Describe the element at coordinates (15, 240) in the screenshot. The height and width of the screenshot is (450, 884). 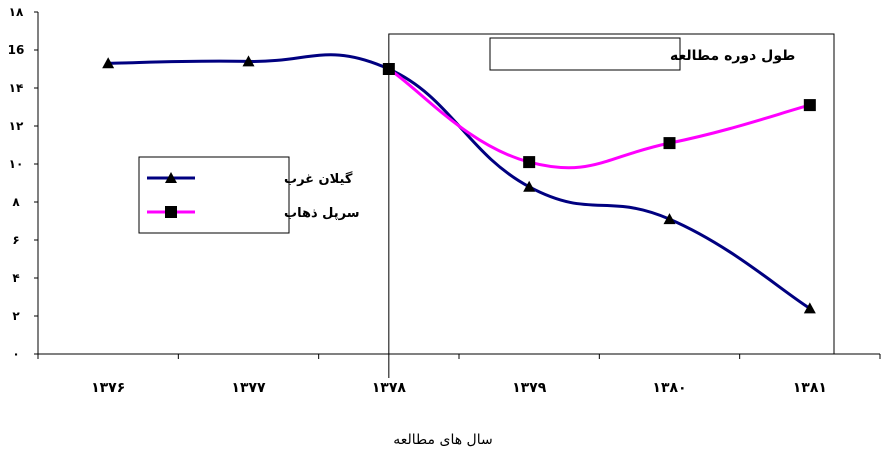
I see `y-tick-label: ۶` at that location.